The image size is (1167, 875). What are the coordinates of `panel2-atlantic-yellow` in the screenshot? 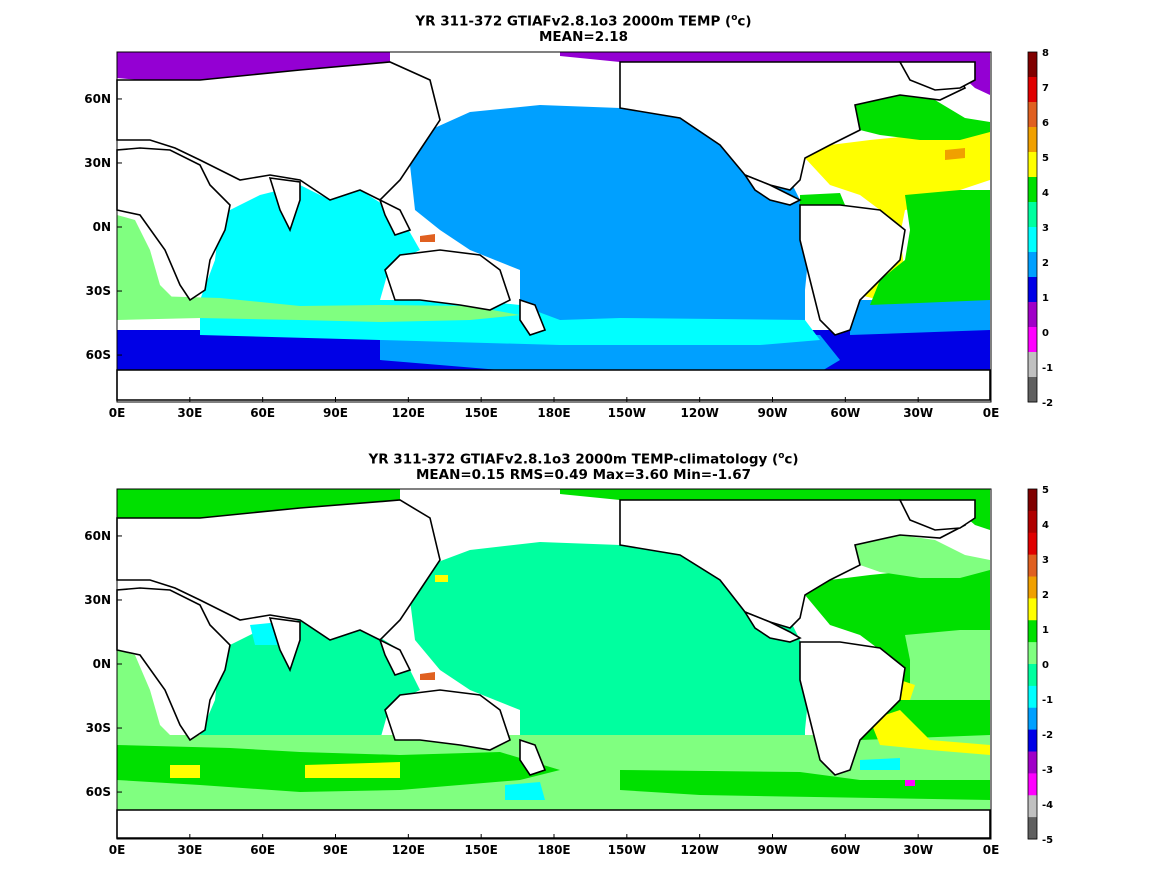 It's located at (930, 732).